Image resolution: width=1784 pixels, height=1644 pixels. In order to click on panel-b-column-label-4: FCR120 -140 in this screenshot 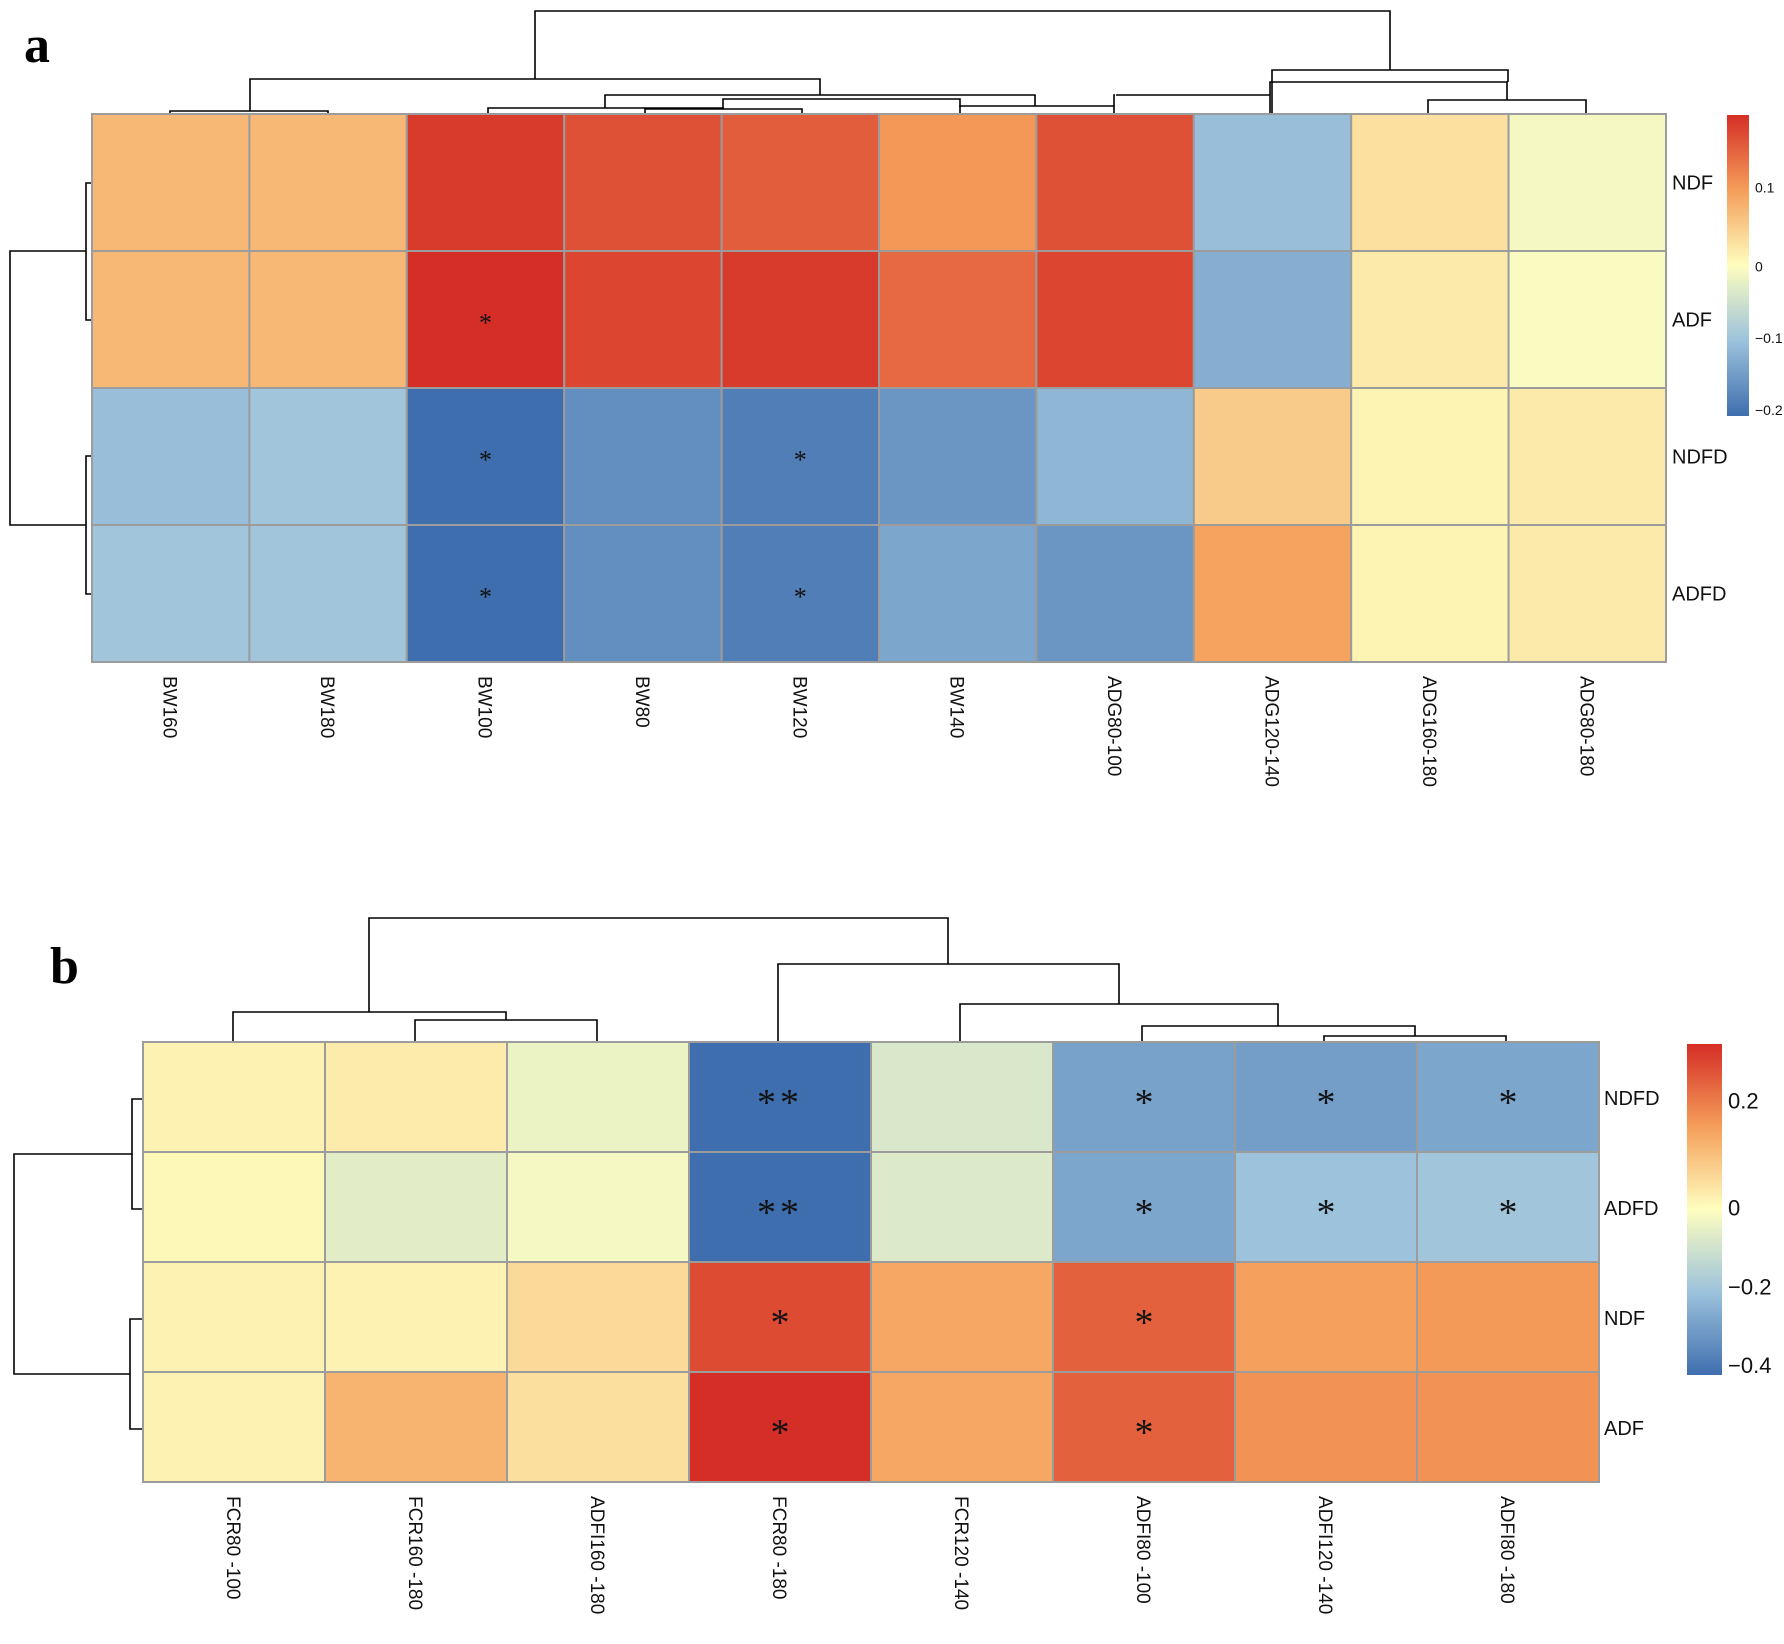, I will do `click(960, 1553)`.